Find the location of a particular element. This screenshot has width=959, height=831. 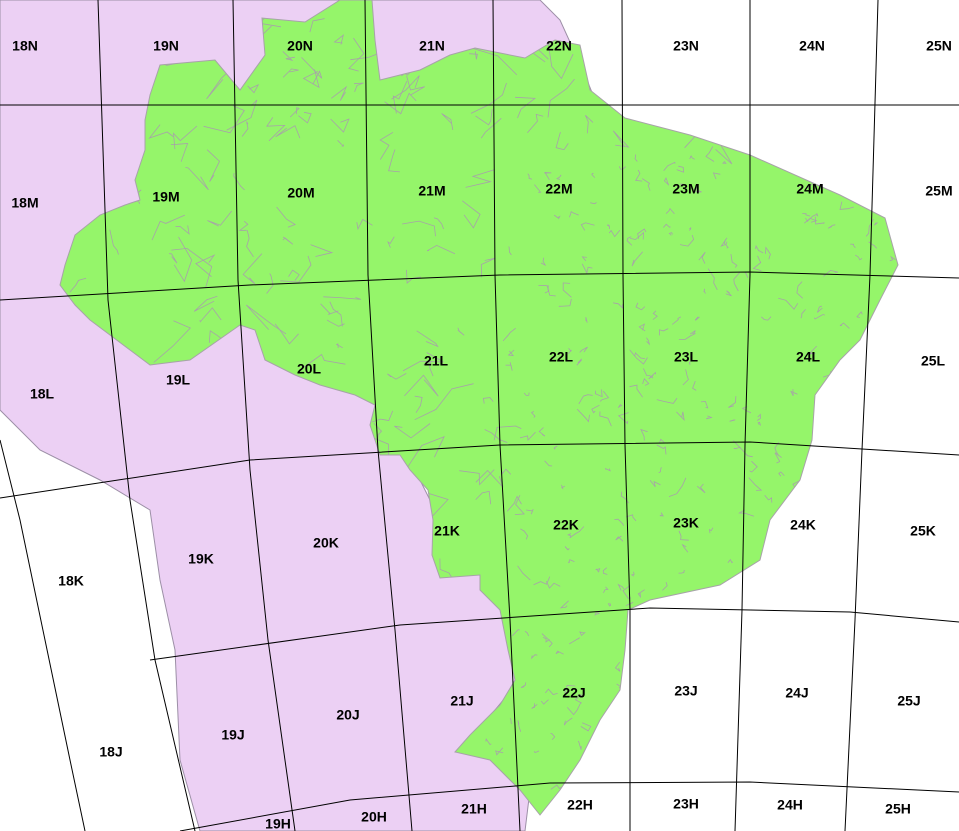

zone-label: 22K is located at coordinates (566, 525).